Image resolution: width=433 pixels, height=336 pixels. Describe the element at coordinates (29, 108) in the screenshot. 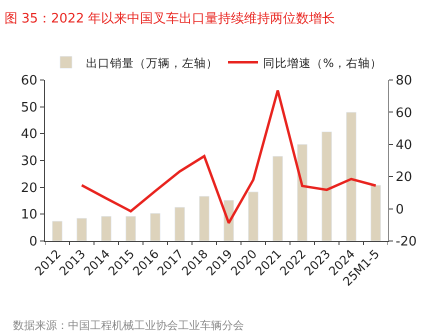

I see `y-tick-label: 50` at that location.